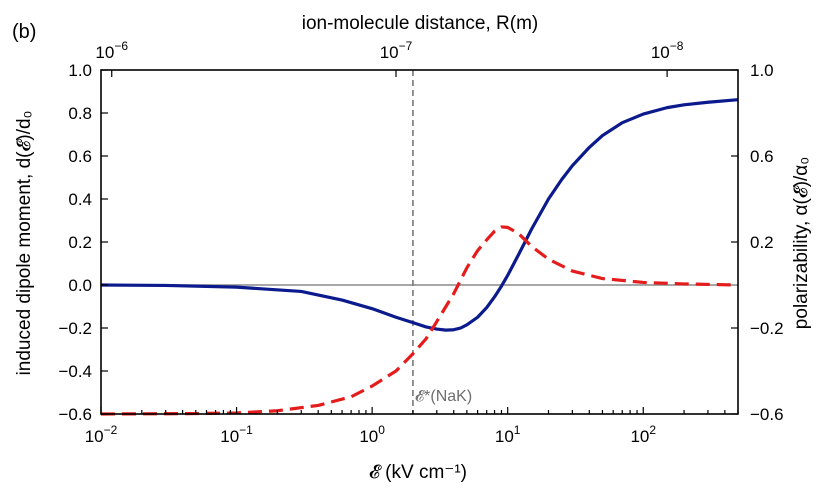 This screenshot has height=500, width=830. Describe the element at coordinates (80, 199) in the screenshot. I see `y-tick-label: 0.4` at that location.